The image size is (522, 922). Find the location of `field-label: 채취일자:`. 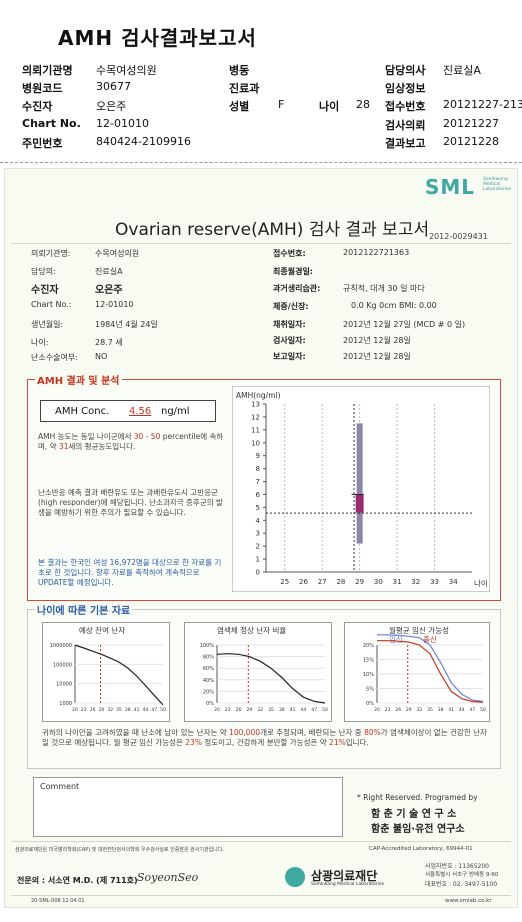

field-label: 채취일자: is located at coordinates (289, 324).